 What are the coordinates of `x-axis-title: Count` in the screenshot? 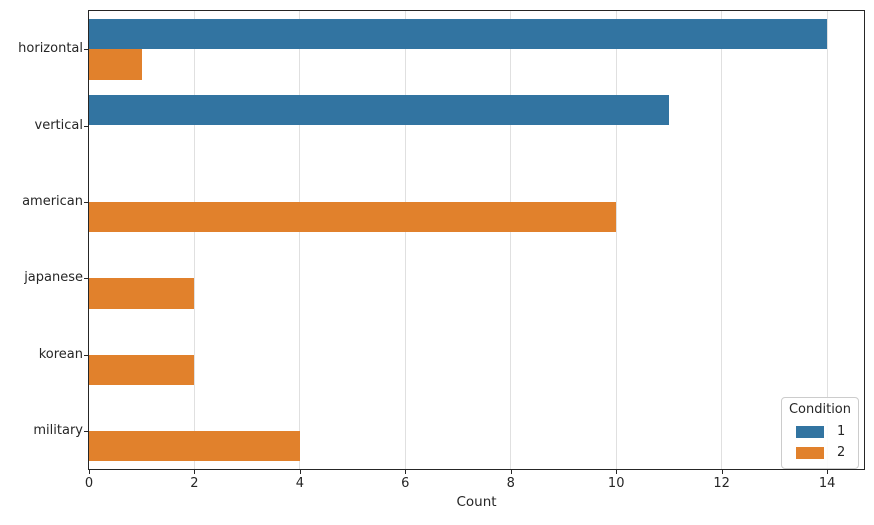 It's located at (476, 502).